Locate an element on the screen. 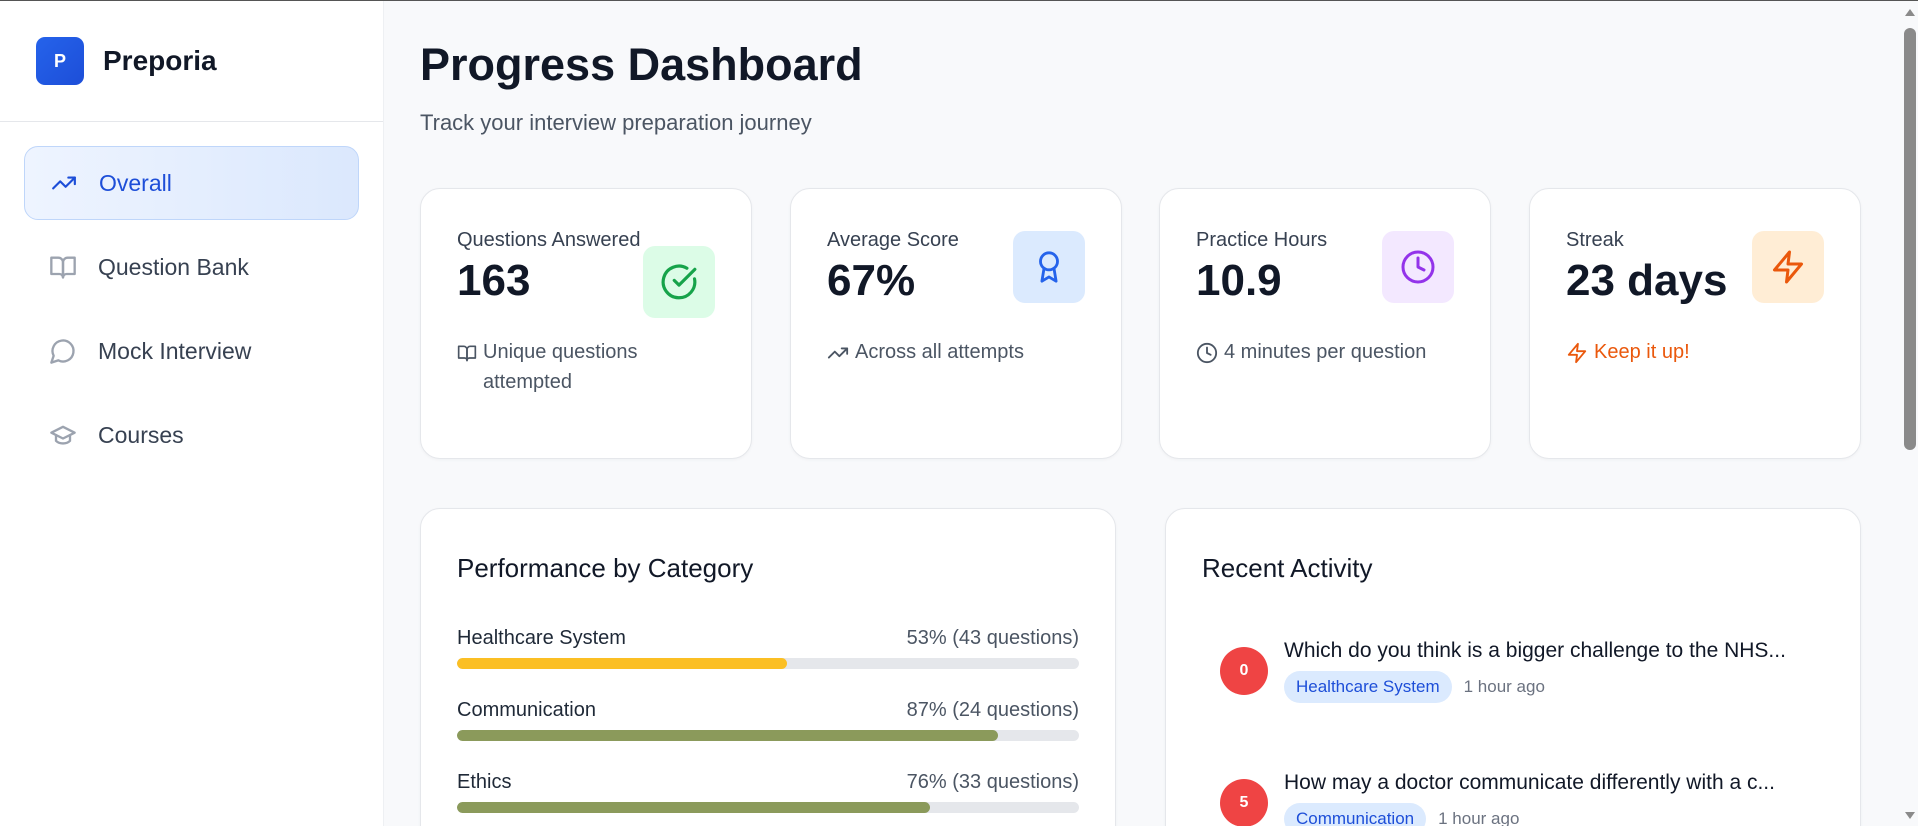  stat-footer: 4 minutes per question is located at coordinates (1325, 355).